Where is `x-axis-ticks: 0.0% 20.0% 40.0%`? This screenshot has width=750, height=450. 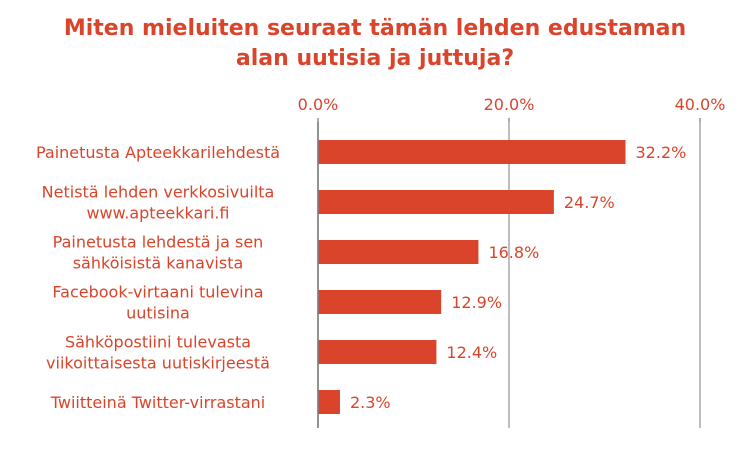
x-axis-ticks: 0.0% 20.0% 40.0% is located at coordinates (512, 104).